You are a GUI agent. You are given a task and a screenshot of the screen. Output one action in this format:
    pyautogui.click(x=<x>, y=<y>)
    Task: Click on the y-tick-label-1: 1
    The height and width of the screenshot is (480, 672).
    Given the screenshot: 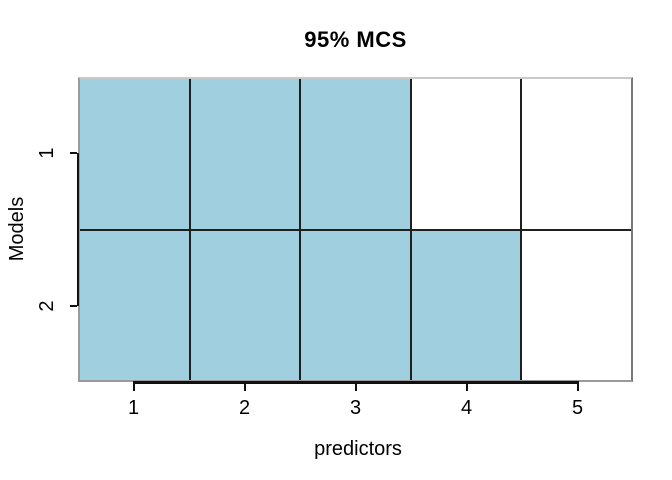 What is the action you would take?
    pyautogui.click(x=47, y=153)
    